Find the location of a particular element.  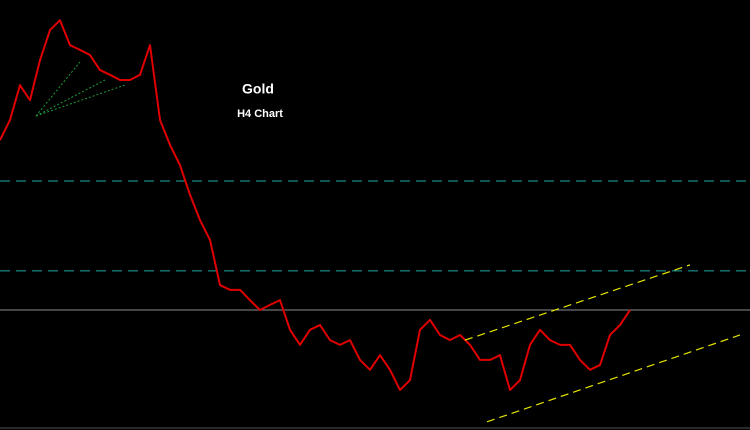

fan-line is located at coordinates (70, 98).